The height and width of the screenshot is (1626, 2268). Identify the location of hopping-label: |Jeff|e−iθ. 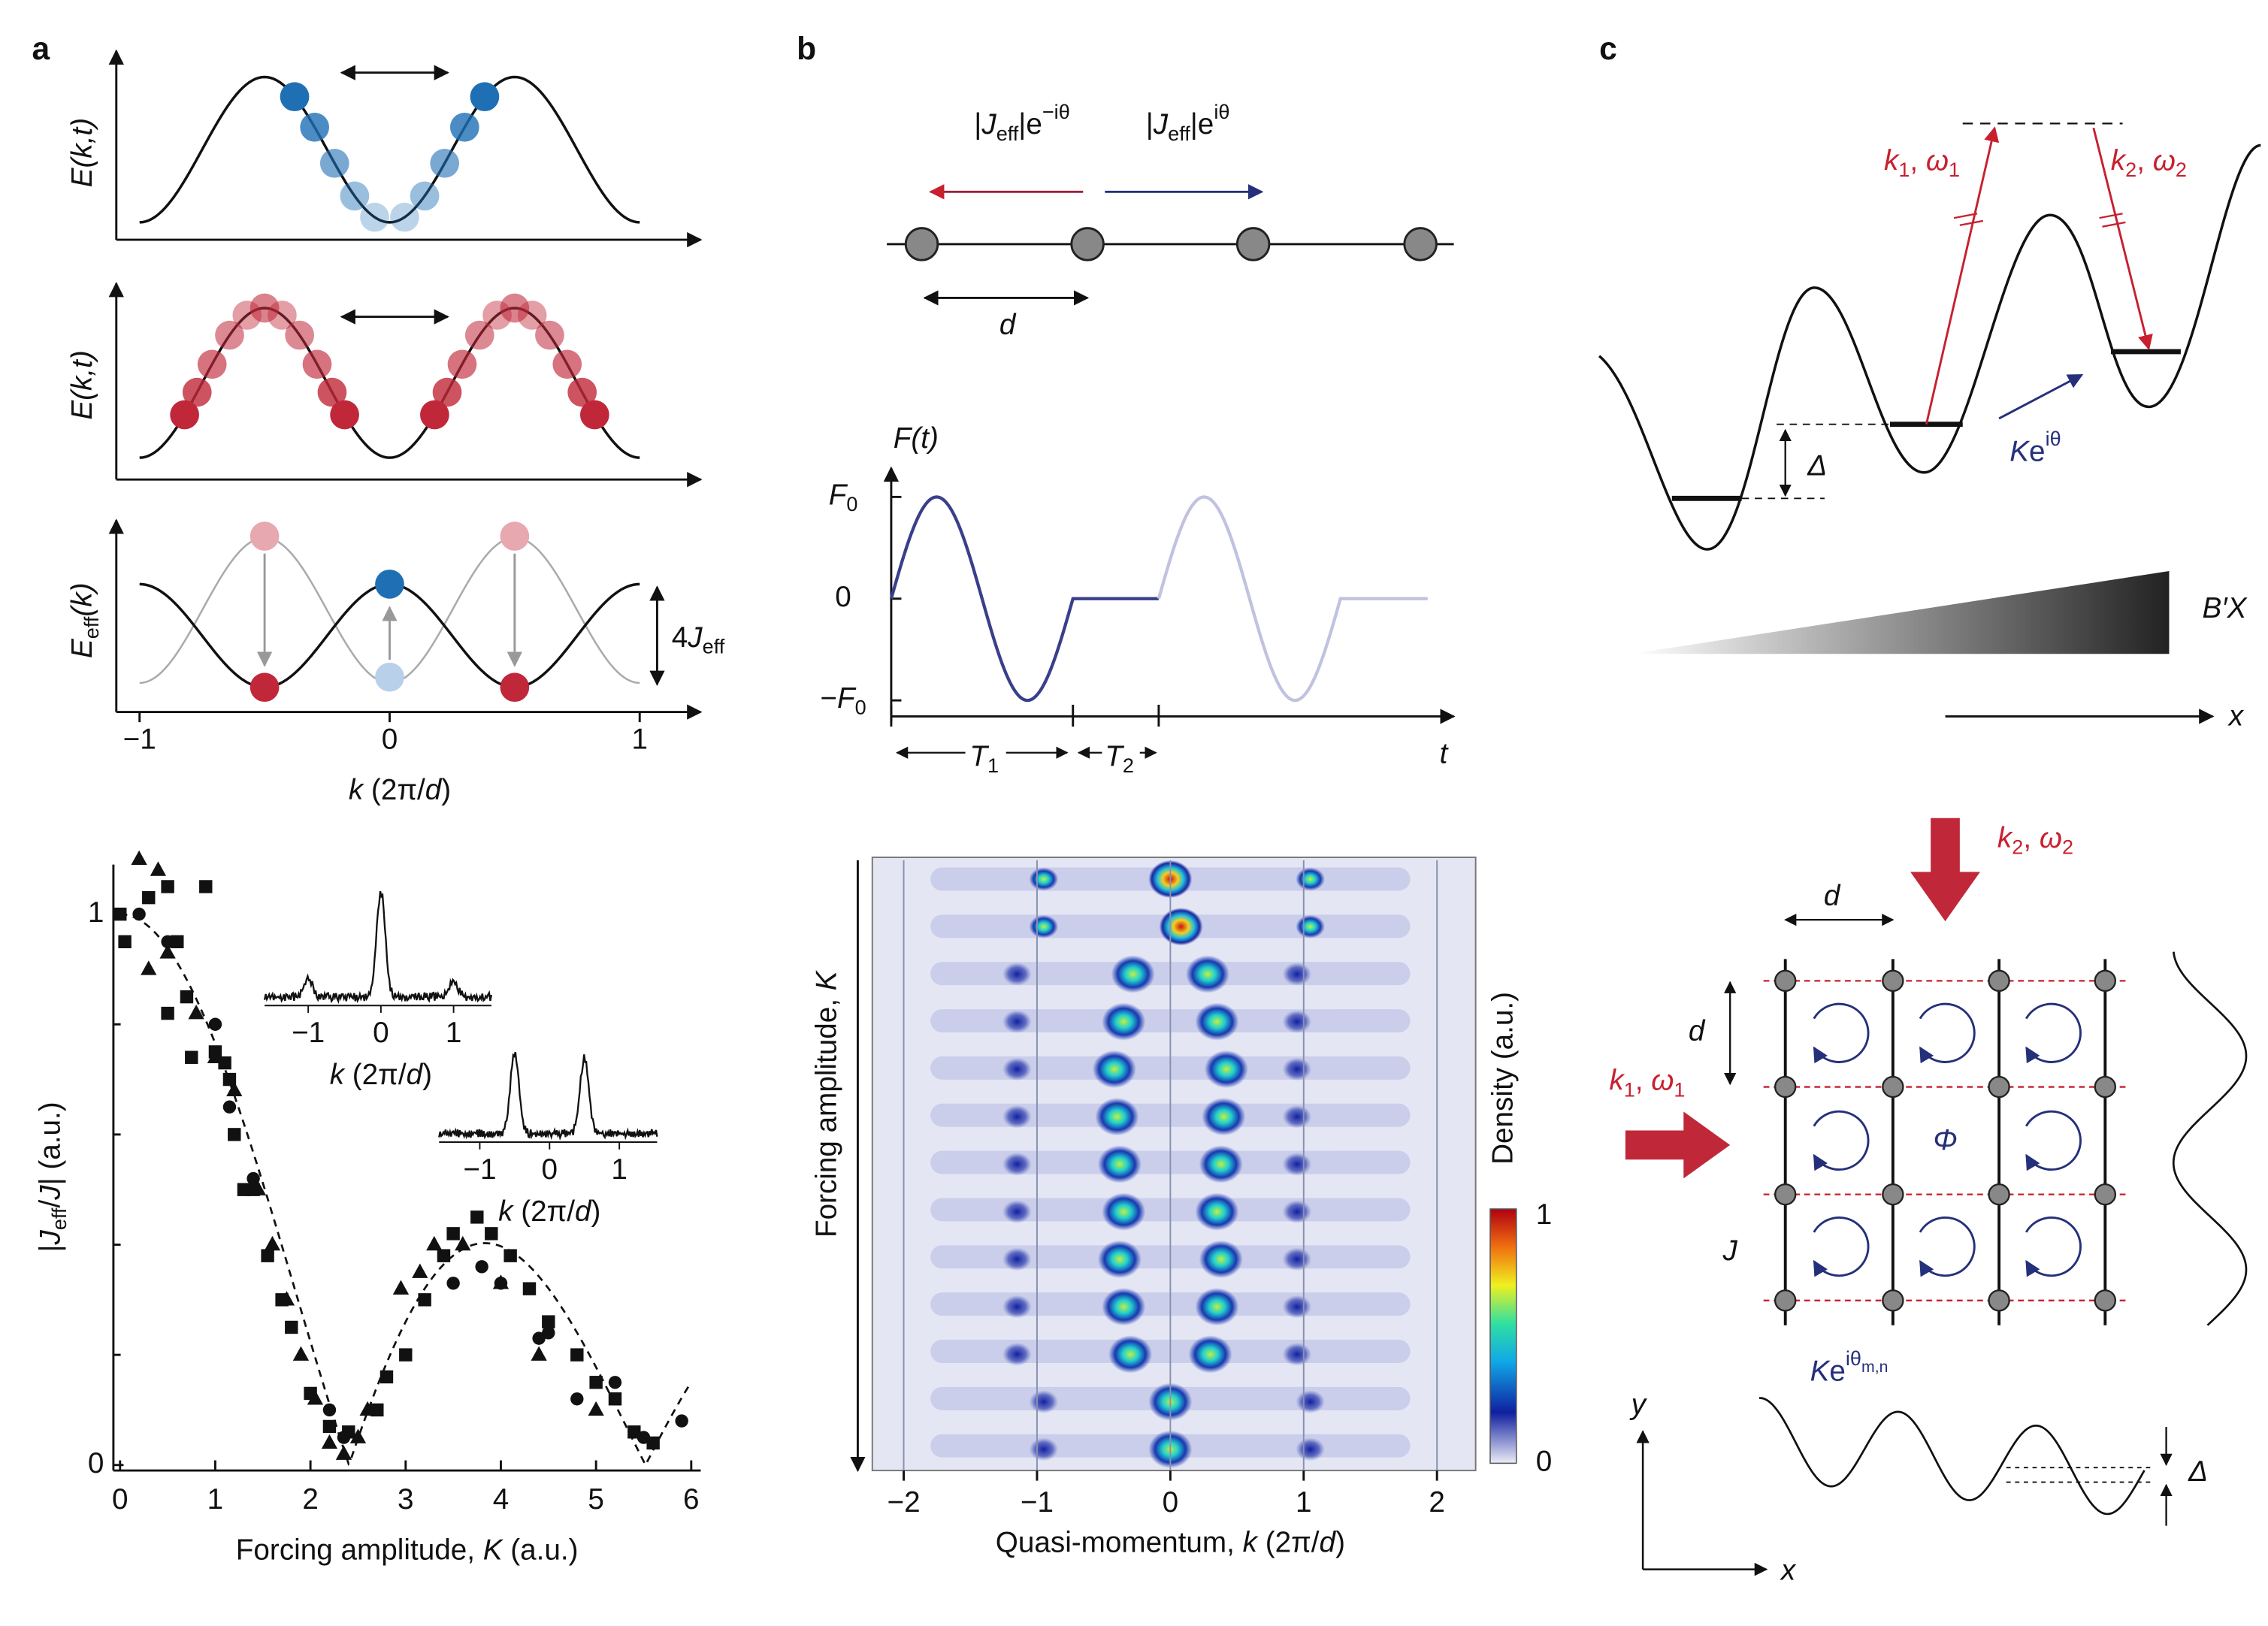
(1021, 122).